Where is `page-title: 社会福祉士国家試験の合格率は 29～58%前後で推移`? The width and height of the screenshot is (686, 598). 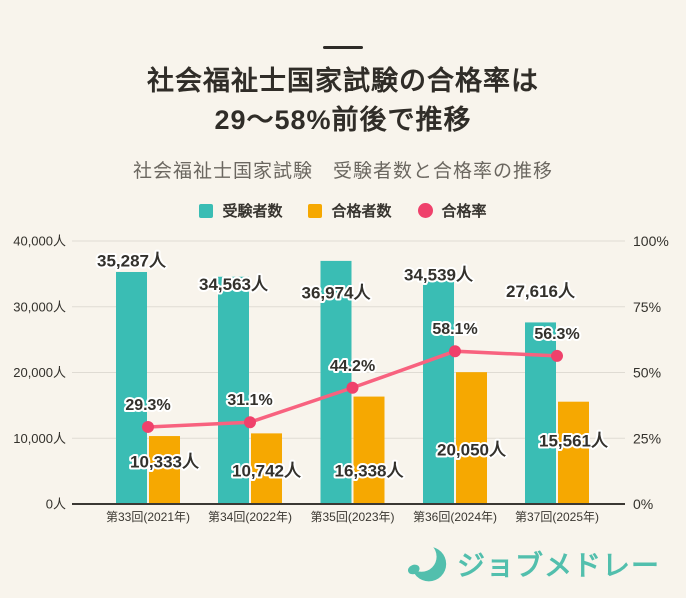 page-title: 社会福祉士国家試験の合格率は 29～58%前後で推移 is located at coordinates (343, 101).